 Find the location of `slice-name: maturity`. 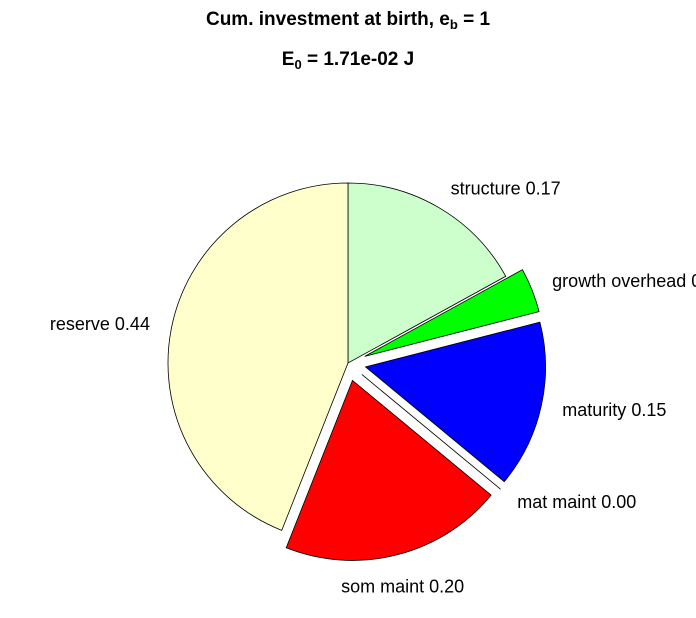

slice-name: maturity is located at coordinates (594, 410).